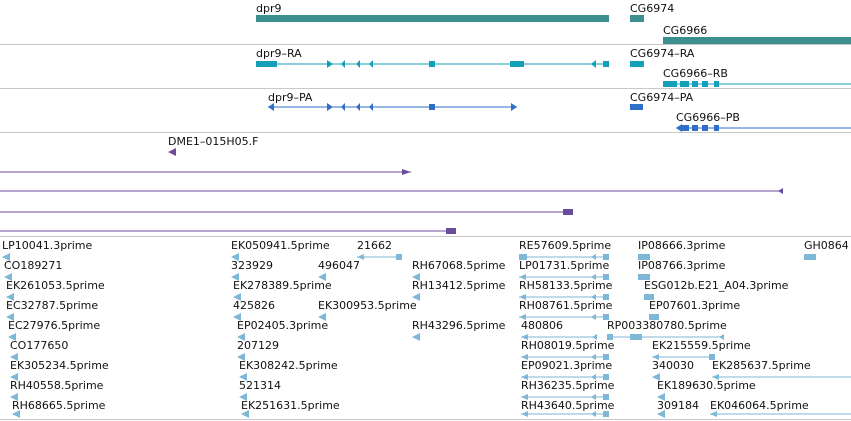 Image resolution: width=851 pixels, height=421 pixels. I want to click on protein-feature-dpr9-pa, so click(392, 107).